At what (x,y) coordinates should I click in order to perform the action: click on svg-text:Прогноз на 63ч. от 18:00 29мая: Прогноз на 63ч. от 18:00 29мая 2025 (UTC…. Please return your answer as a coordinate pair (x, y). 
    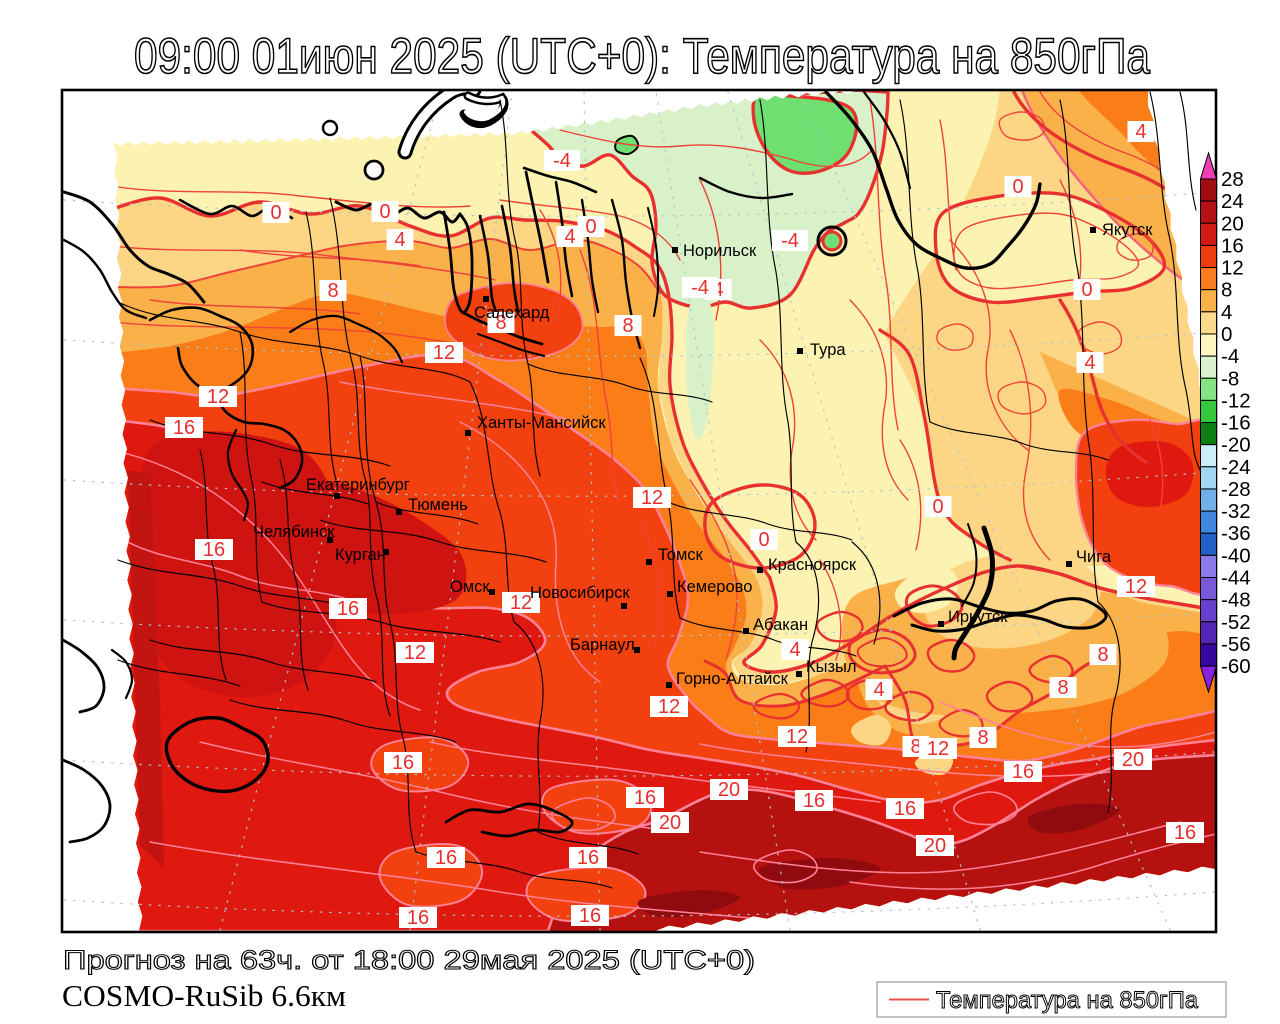
    Looking at the image, I should click on (409, 960).